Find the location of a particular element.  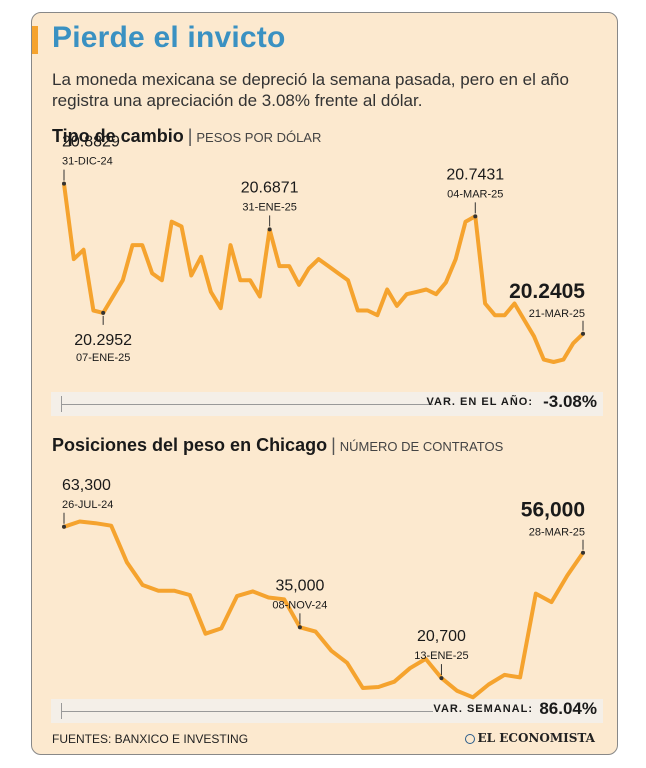

annotation-date: 04-MAR-25 is located at coordinates (475, 194).